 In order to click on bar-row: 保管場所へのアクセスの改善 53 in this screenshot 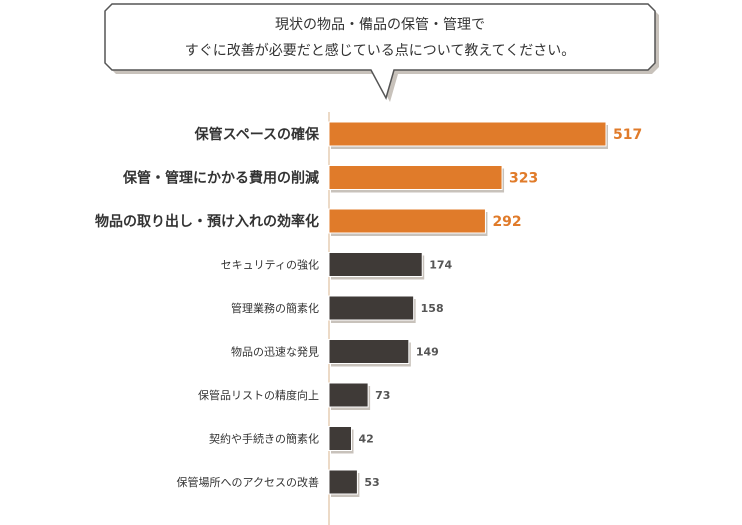, I will do `click(278, 483)`.